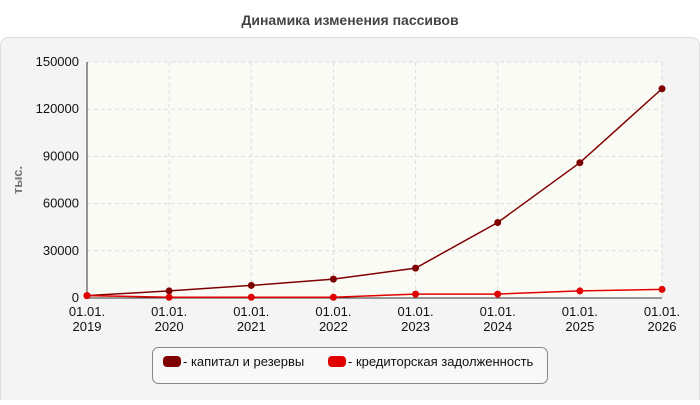 This screenshot has height=405, width=700. Describe the element at coordinates (169, 326) in the screenshot. I see `x-tick-label: 2020` at that location.